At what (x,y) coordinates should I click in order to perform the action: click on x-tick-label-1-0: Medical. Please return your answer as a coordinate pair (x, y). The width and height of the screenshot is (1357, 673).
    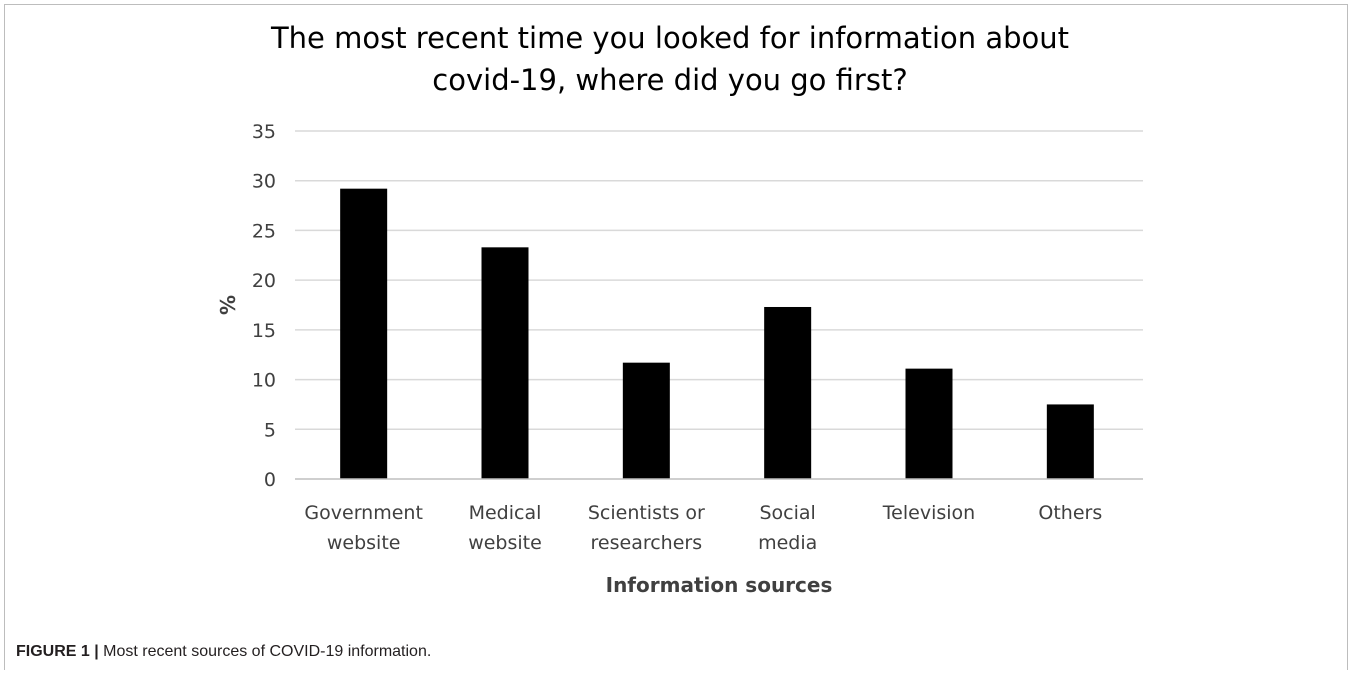
    Looking at the image, I should click on (505, 513).